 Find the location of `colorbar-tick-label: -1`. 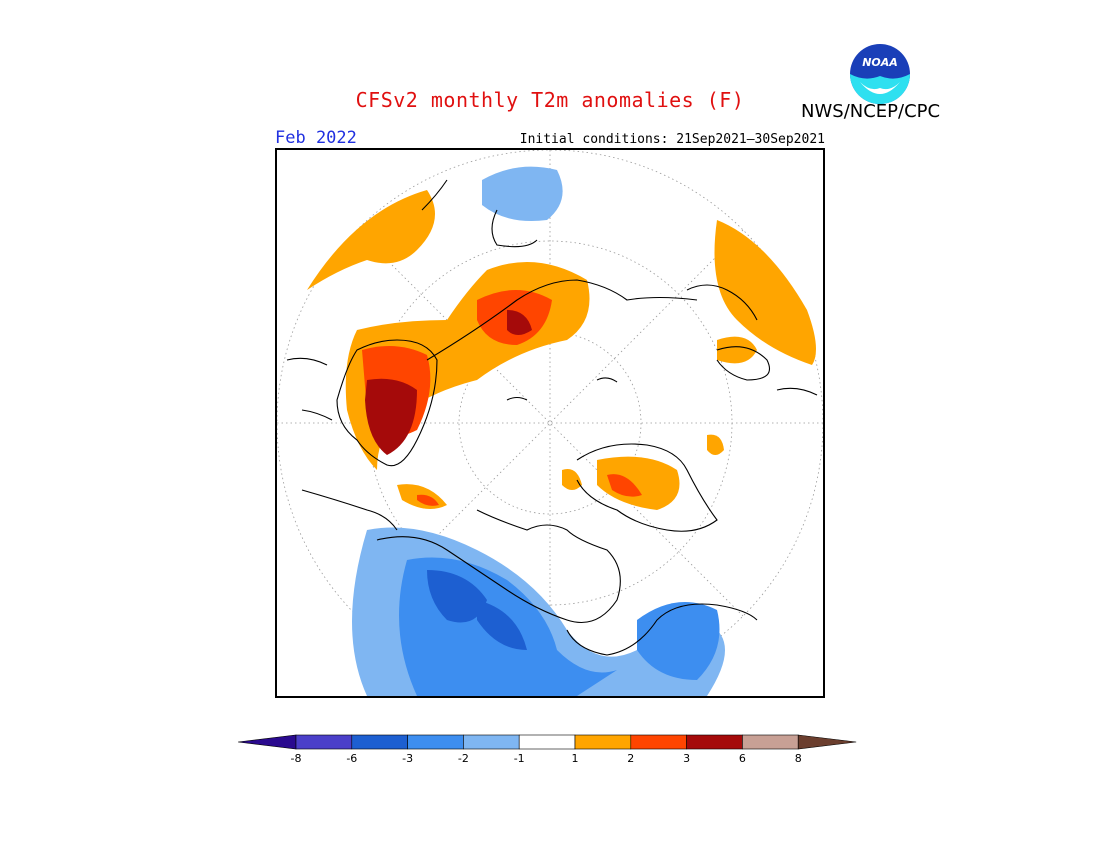

colorbar-tick-label: -1 is located at coordinates (519, 758).